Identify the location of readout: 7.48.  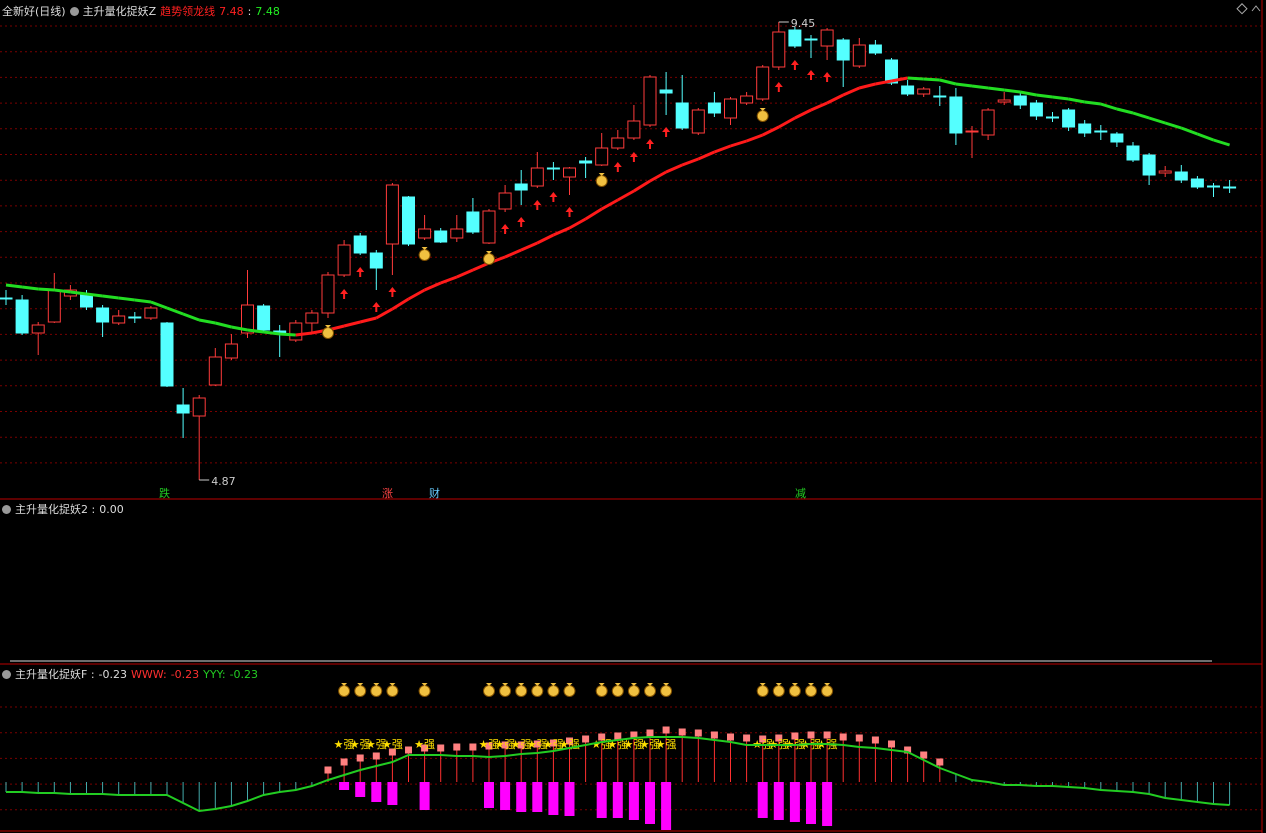
(267, 11).